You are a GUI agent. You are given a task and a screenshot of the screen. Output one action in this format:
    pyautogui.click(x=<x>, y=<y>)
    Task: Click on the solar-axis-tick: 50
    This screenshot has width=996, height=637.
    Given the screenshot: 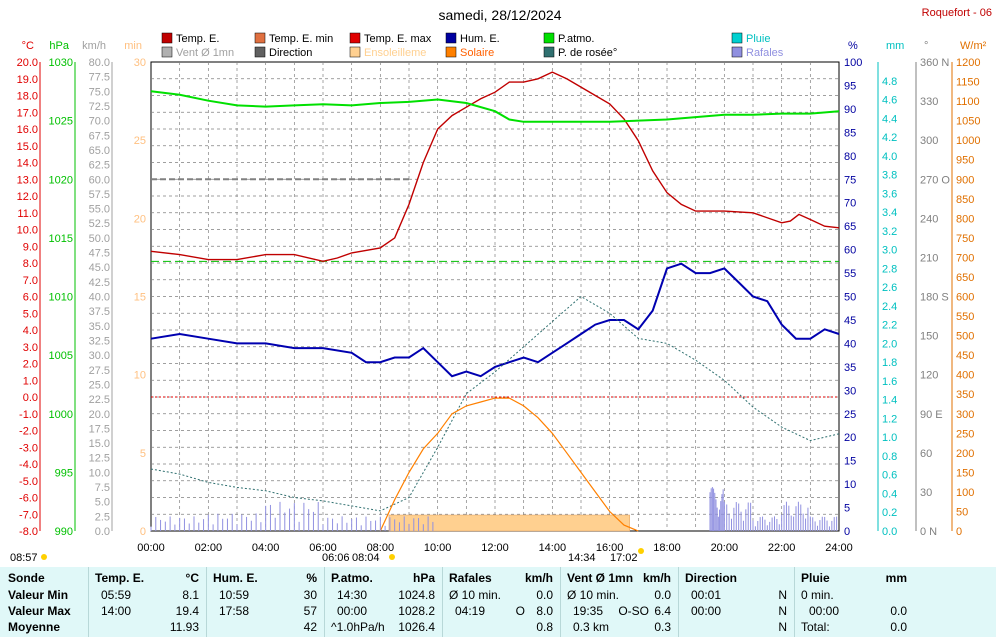 What is the action you would take?
    pyautogui.click(x=962, y=512)
    